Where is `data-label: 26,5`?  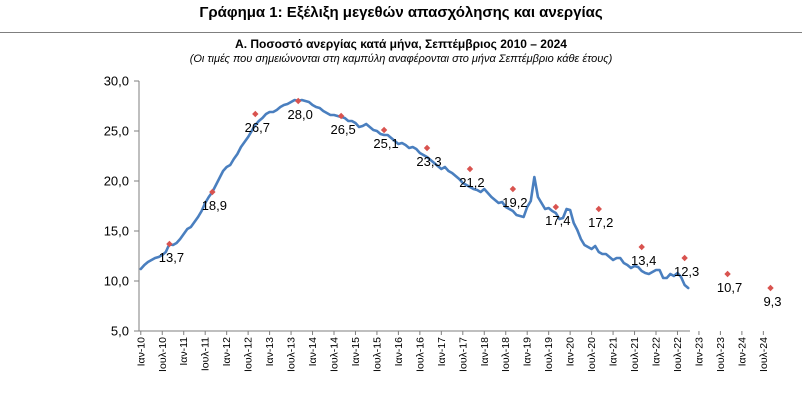
data-label: 26,5 is located at coordinates (342, 129).